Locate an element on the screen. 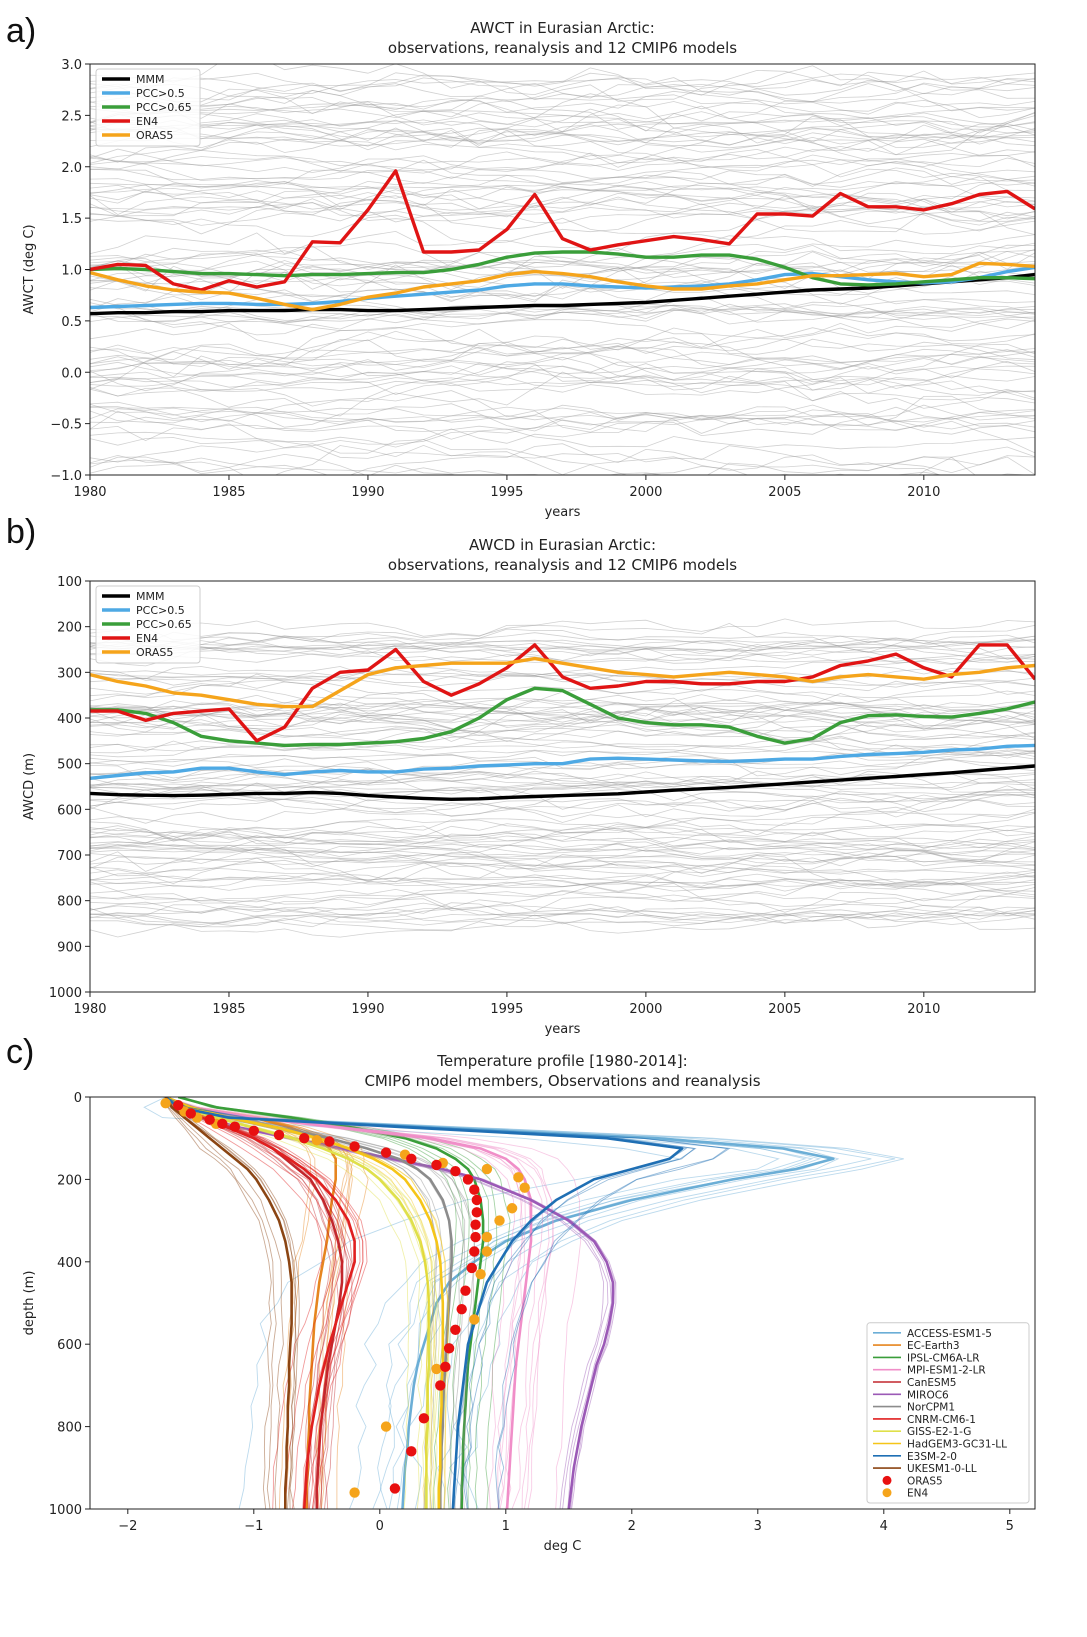 This screenshot has width=1087, height=1637. y-tick-label: 100 is located at coordinates (69, 582).